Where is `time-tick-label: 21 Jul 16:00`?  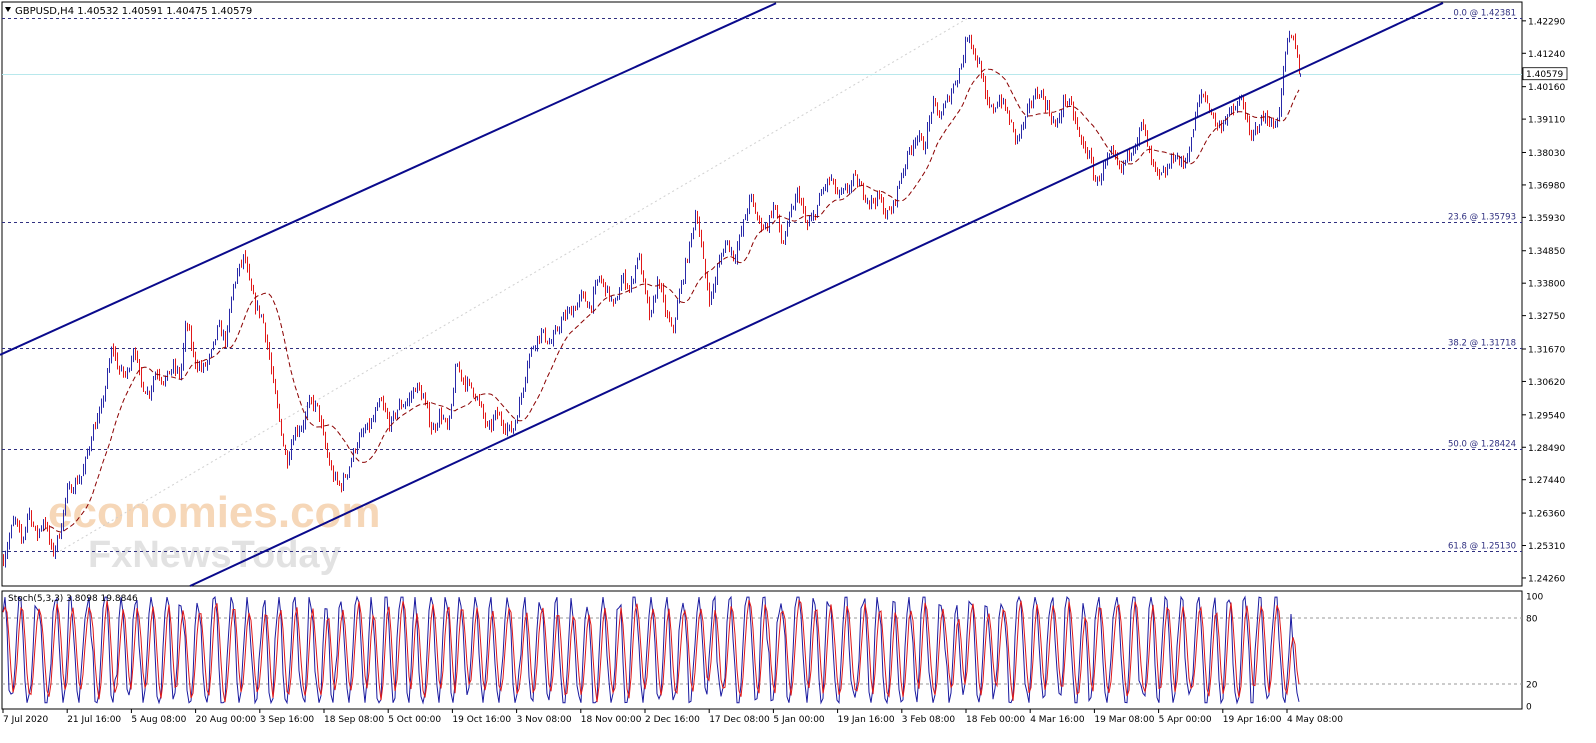 time-tick-label: 21 Jul 16:00 is located at coordinates (94, 720).